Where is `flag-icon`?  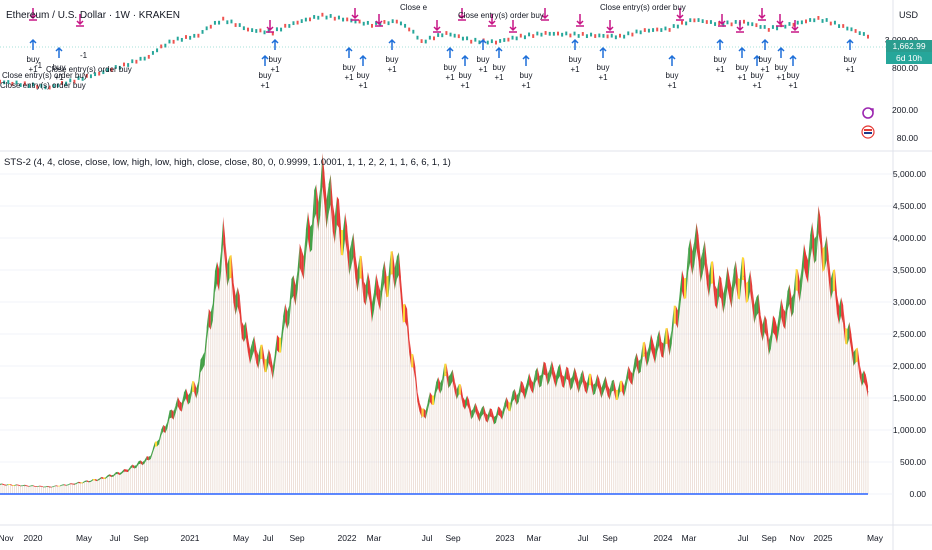
flag-icon is located at coordinates (868, 132).